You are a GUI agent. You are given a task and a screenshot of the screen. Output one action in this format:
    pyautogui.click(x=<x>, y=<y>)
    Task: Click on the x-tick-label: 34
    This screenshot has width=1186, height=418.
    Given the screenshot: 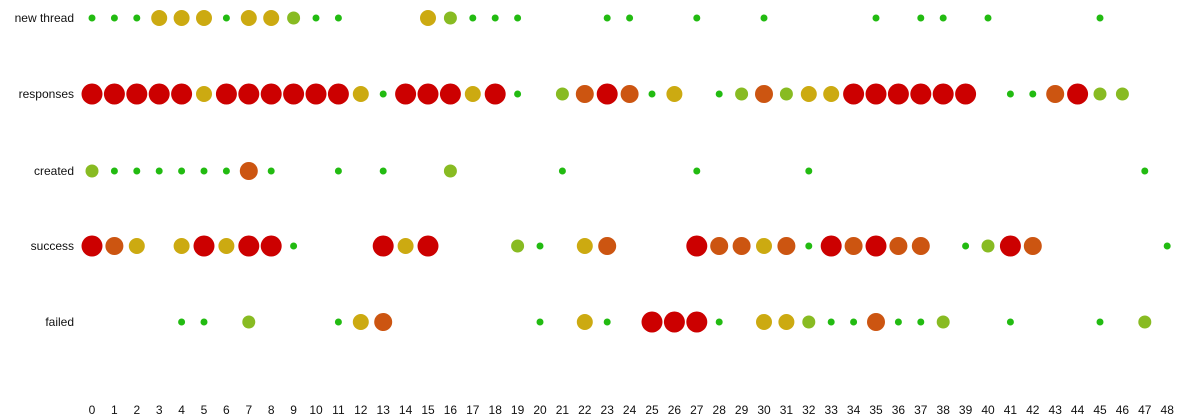 What is the action you would take?
    pyautogui.click(x=854, y=410)
    